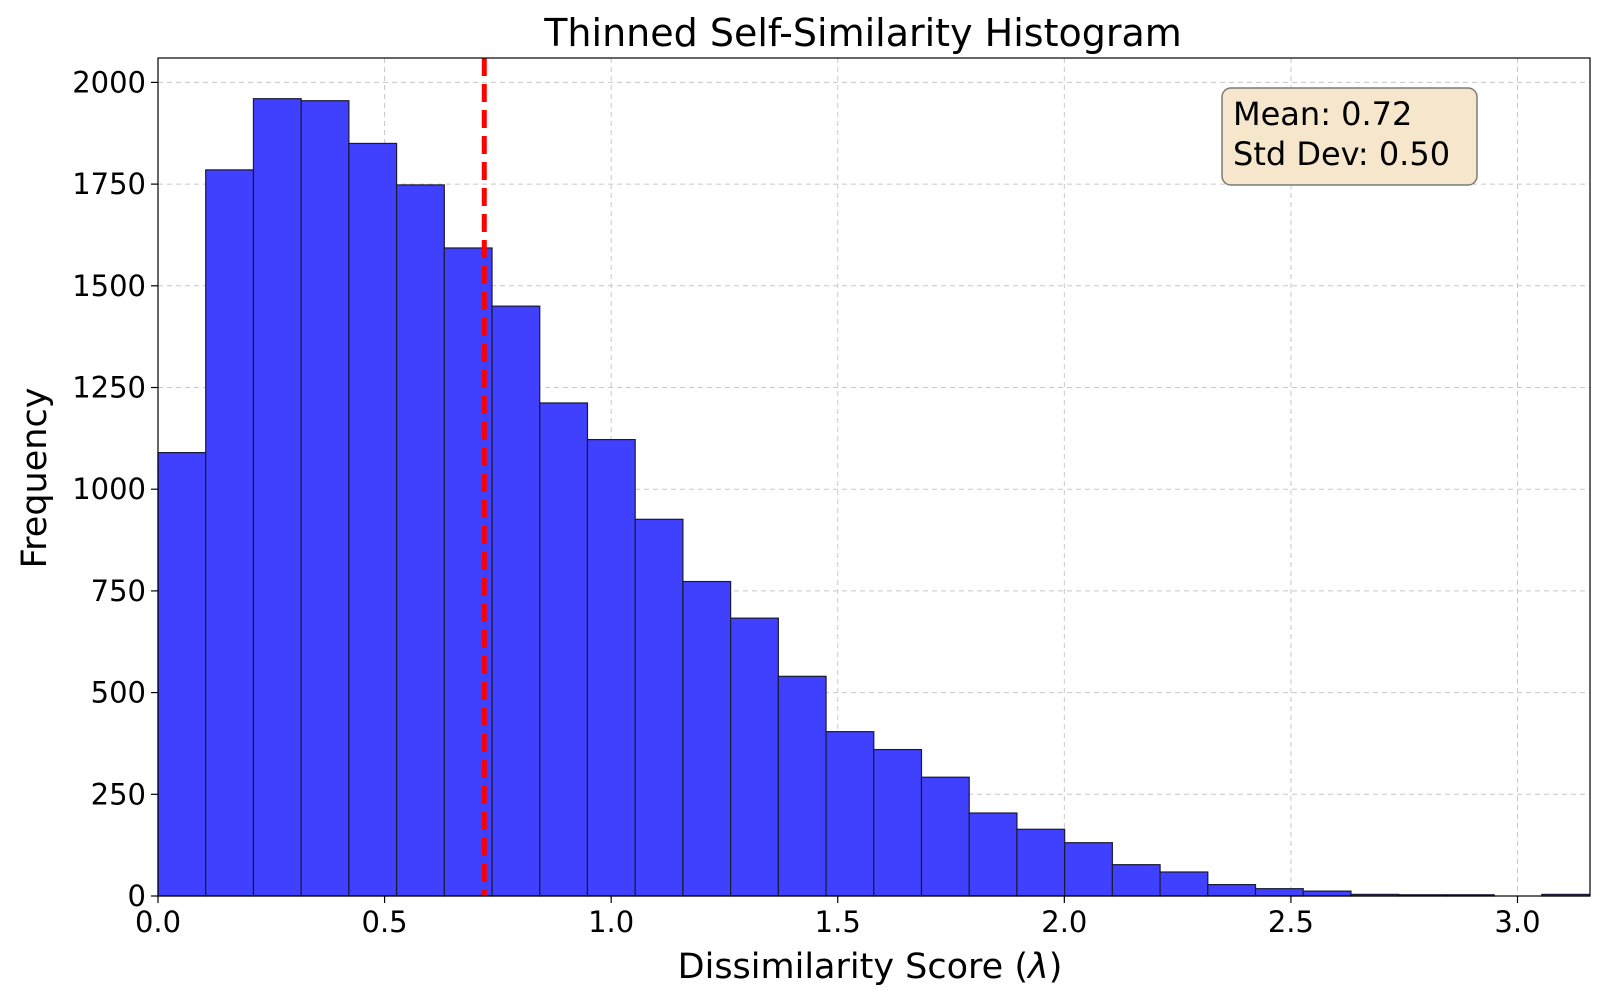 The width and height of the screenshot is (1600, 1000). I want to click on x-tick-label: 2.0, so click(1064, 922).